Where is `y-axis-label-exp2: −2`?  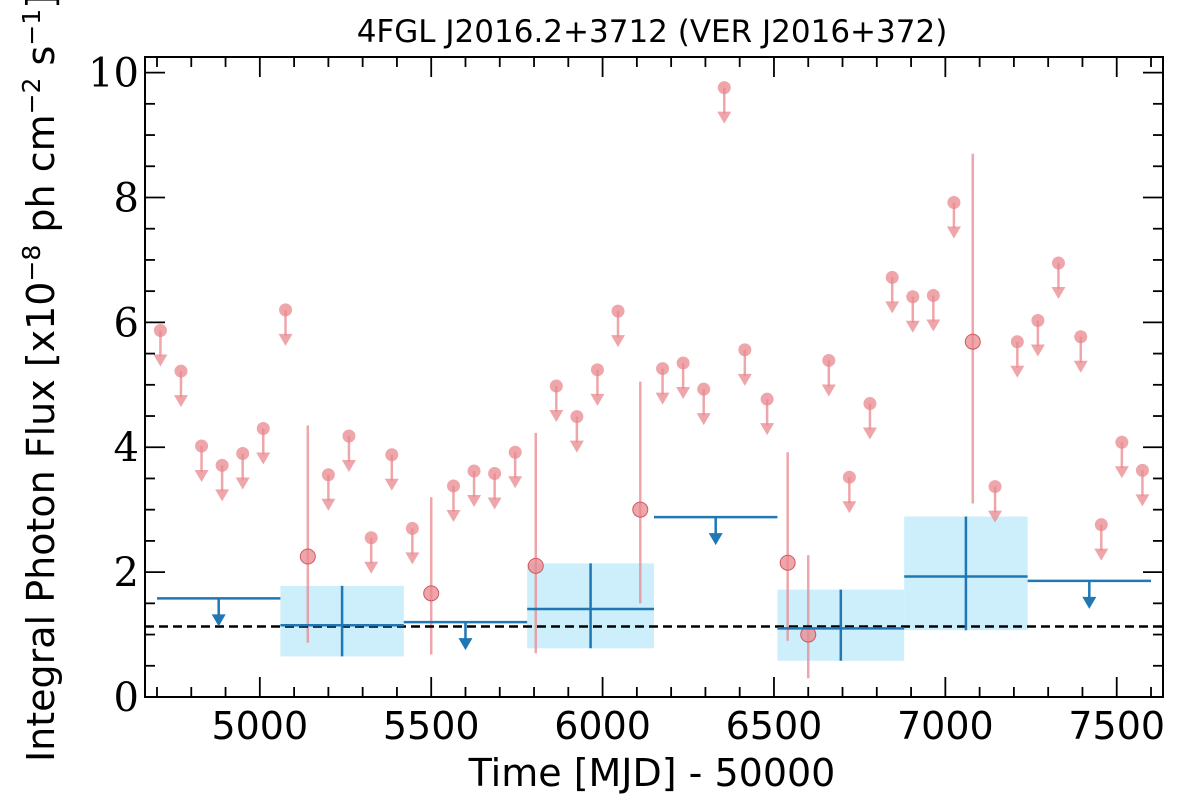
y-axis-label-exp2: −2 is located at coordinates (31, 96).